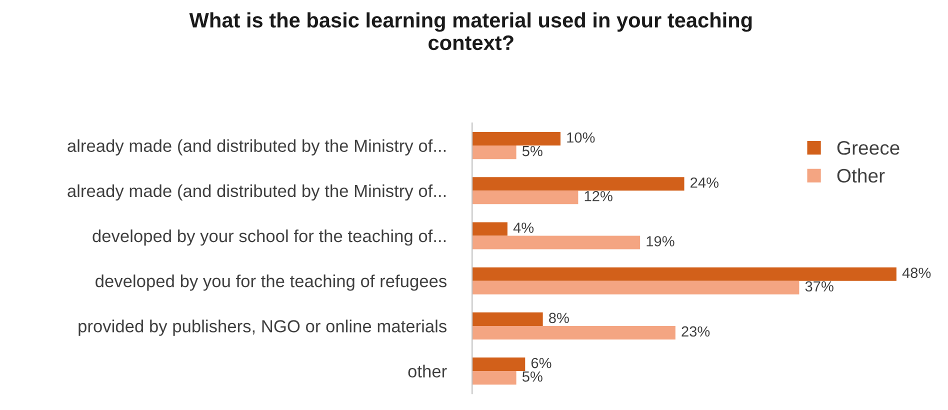 The width and height of the screenshot is (948, 410). I want to click on y-tick-label: other, so click(427, 371).